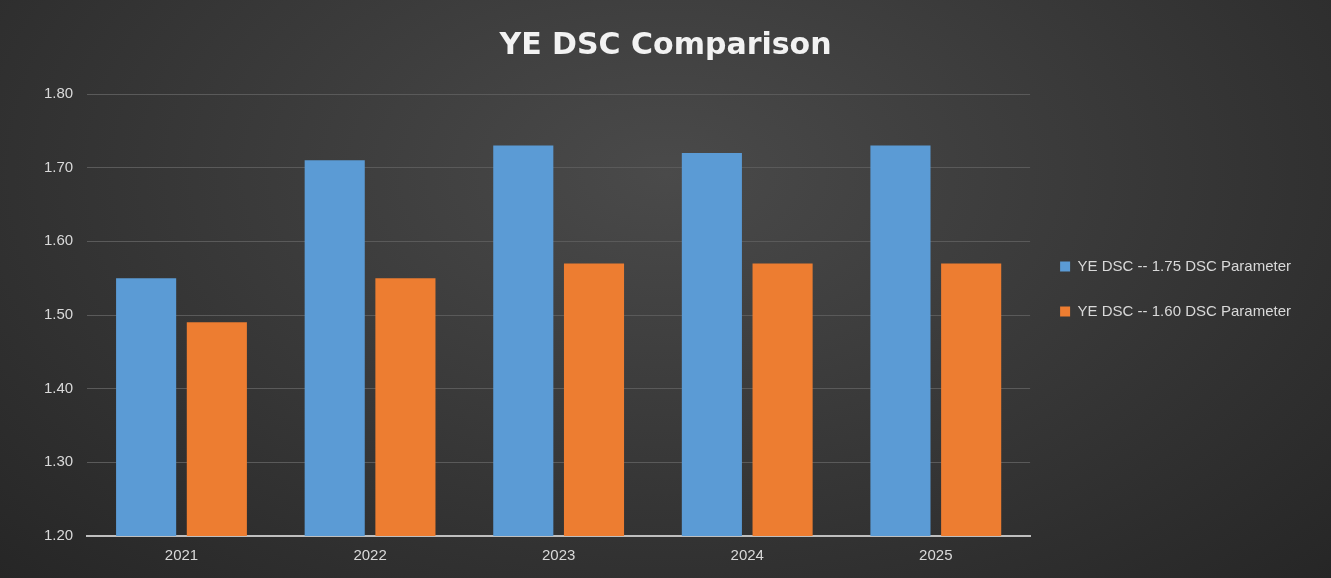  What do you see at coordinates (665, 43) in the screenshot?
I see `chart-title: YE DSC Comparison` at bounding box center [665, 43].